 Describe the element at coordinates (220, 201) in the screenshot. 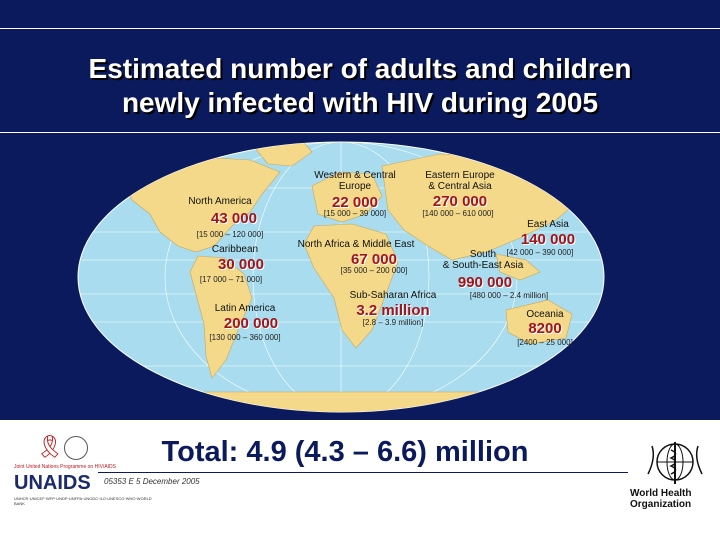

I see `north-america-label: North America` at that location.